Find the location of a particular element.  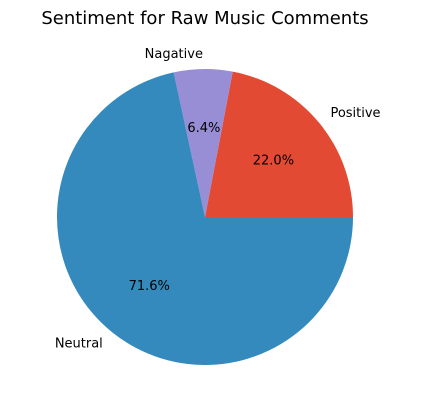

pie-value-label-positive: 22.0% is located at coordinates (273, 160).